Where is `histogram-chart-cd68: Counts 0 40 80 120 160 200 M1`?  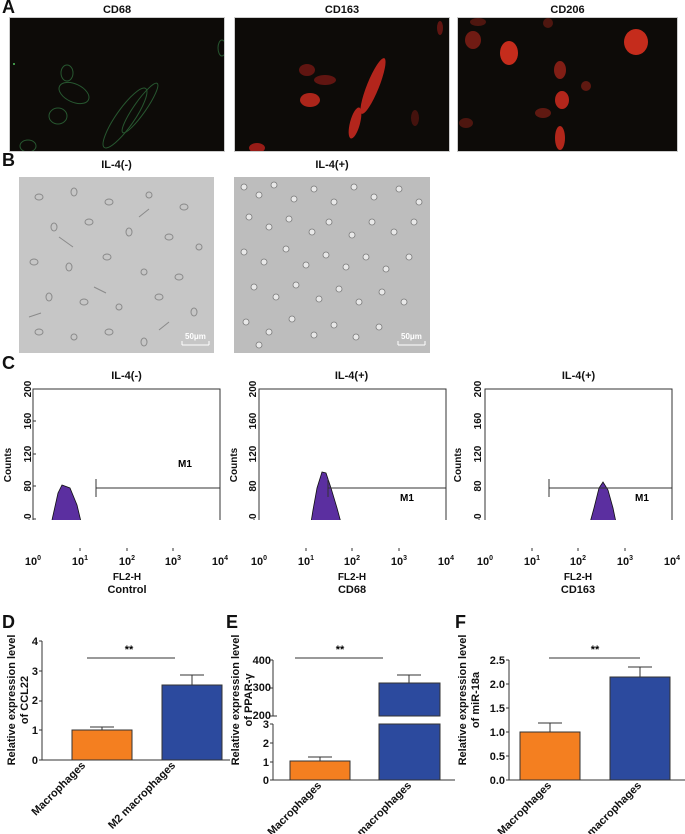 histogram-chart-cd68: Counts 0 40 80 120 160 200 M1 is located at coordinates (338, 450).